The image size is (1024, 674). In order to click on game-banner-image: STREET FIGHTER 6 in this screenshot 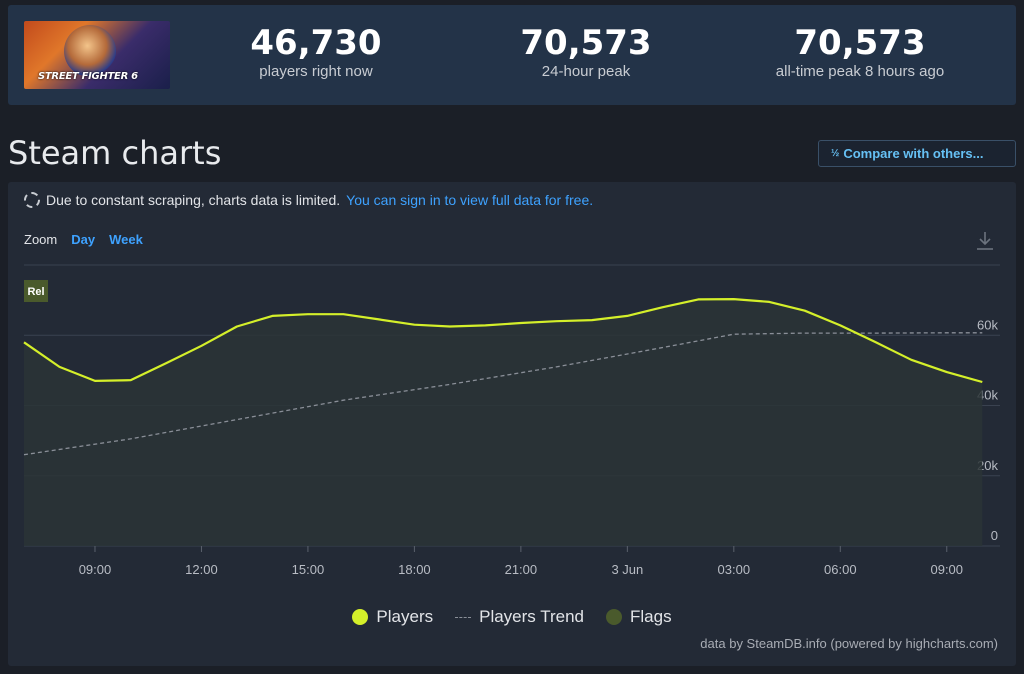, I will do `click(97, 55)`.